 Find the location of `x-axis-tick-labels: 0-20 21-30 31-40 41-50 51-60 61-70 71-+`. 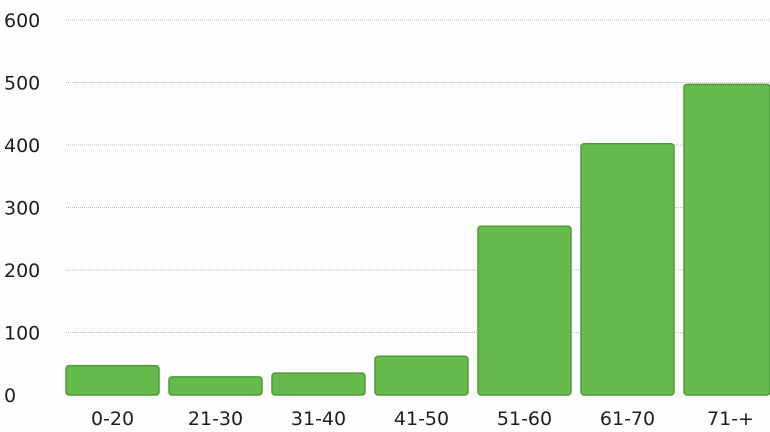

x-axis-tick-labels: 0-20 21-30 31-40 41-50 51-60 61-70 71-+ is located at coordinates (422, 419).